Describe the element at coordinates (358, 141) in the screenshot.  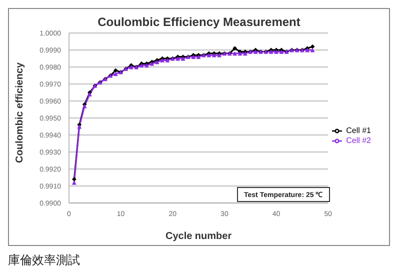
I see `legend-label: Cell #2` at that location.